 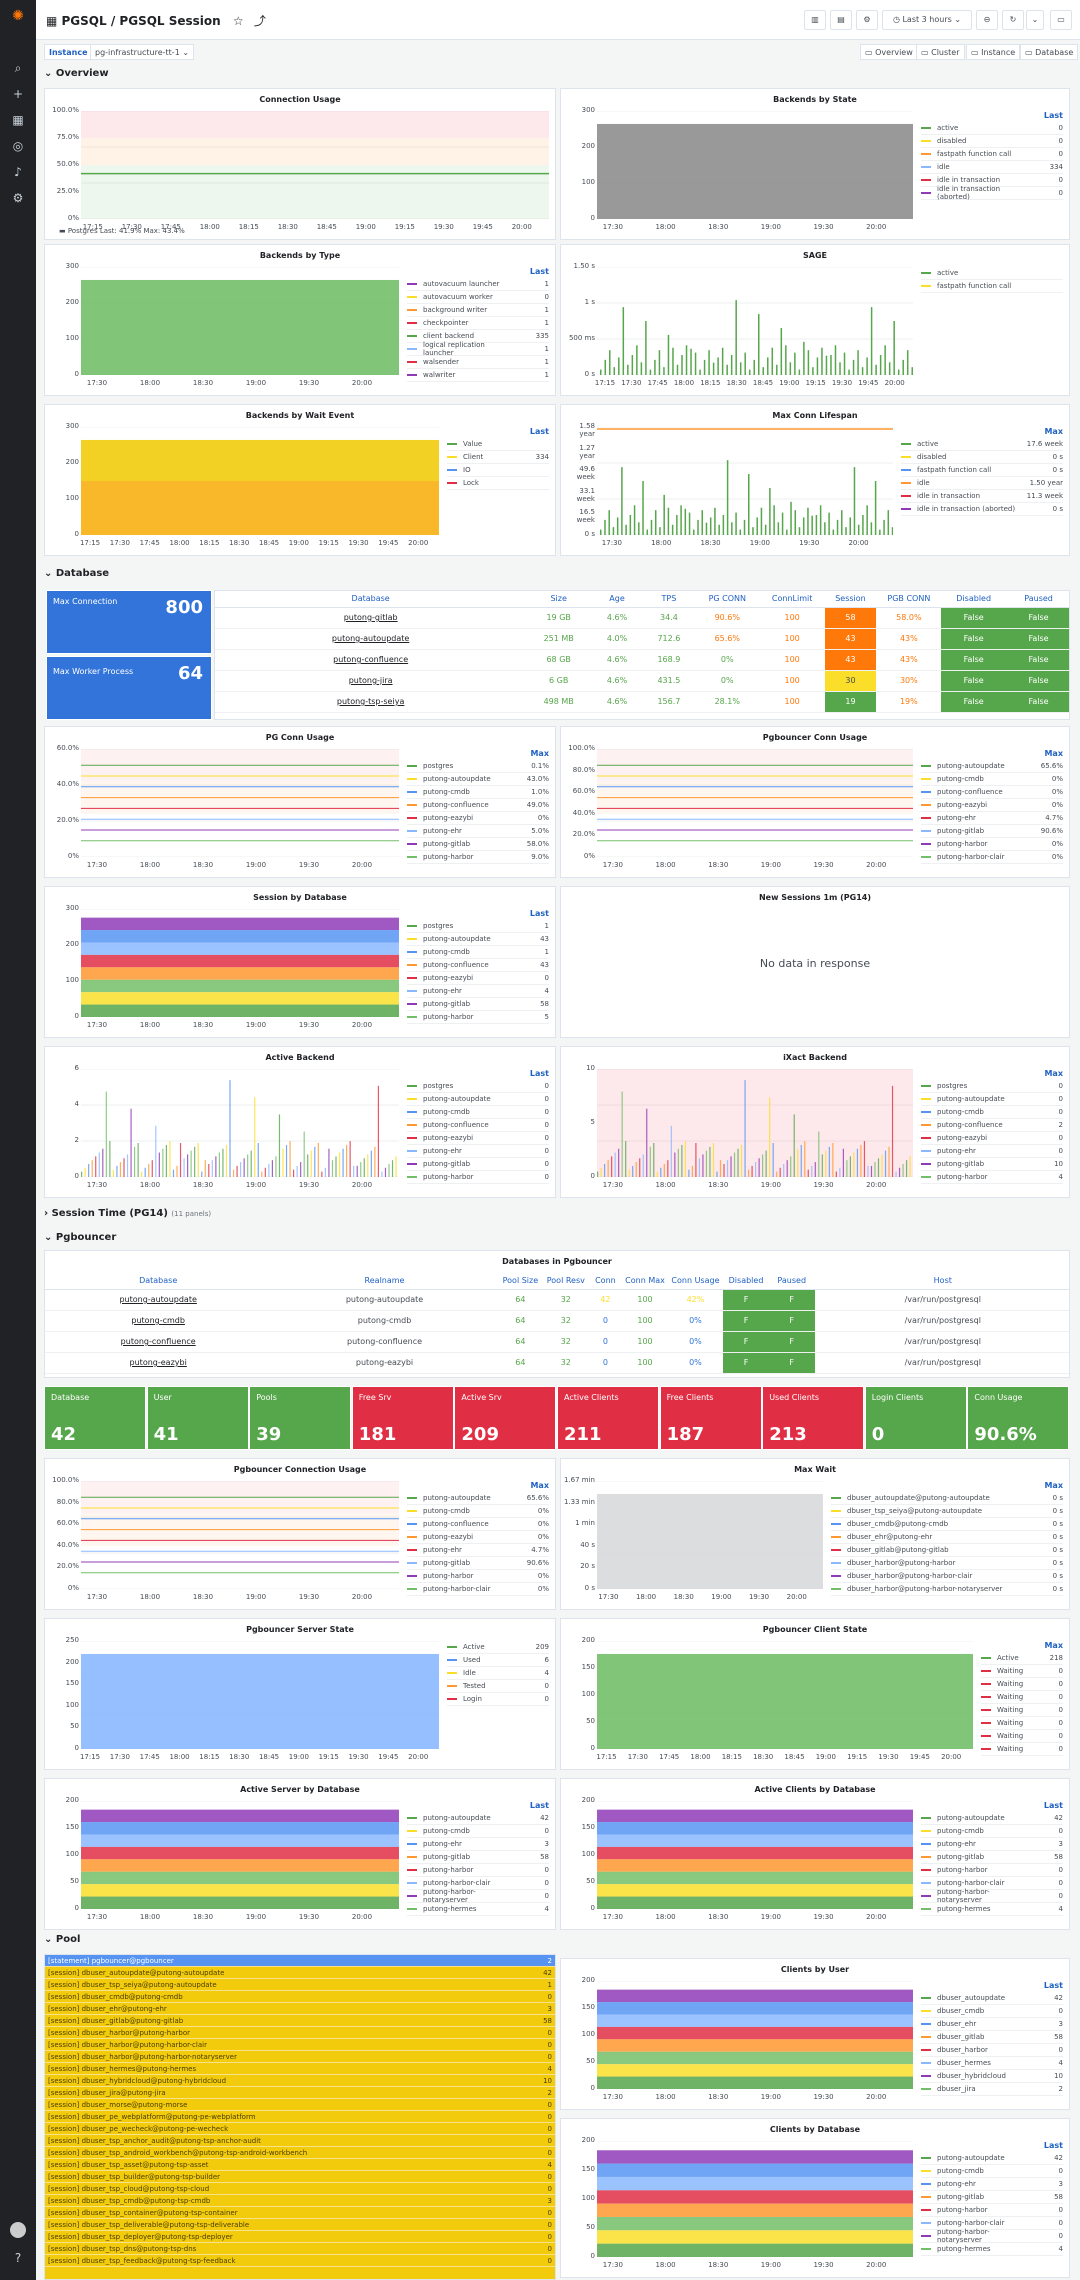 What do you see at coordinates (478, 349) in the screenshot?
I see `legend-item: logical replication launcher 1` at bounding box center [478, 349].